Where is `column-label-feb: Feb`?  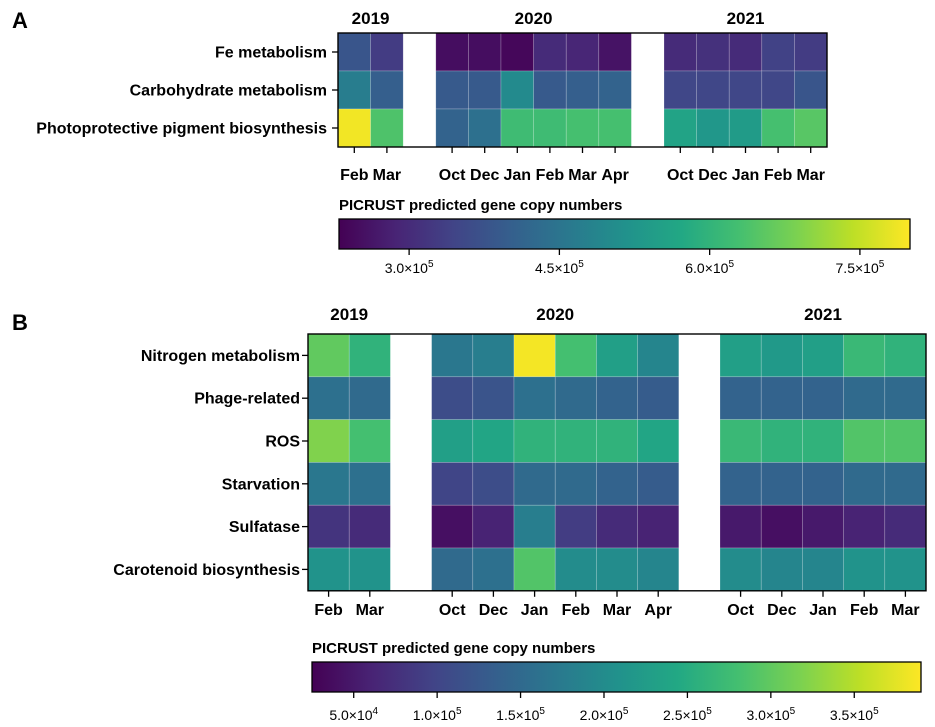
column-label-feb: Feb is located at coordinates (328, 610).